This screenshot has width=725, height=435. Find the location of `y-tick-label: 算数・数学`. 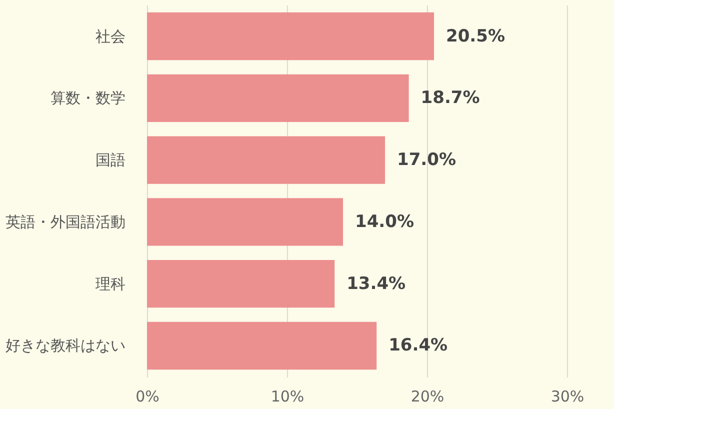

y-tick-label: 算数・数学 is located at coordinates (88, 98).